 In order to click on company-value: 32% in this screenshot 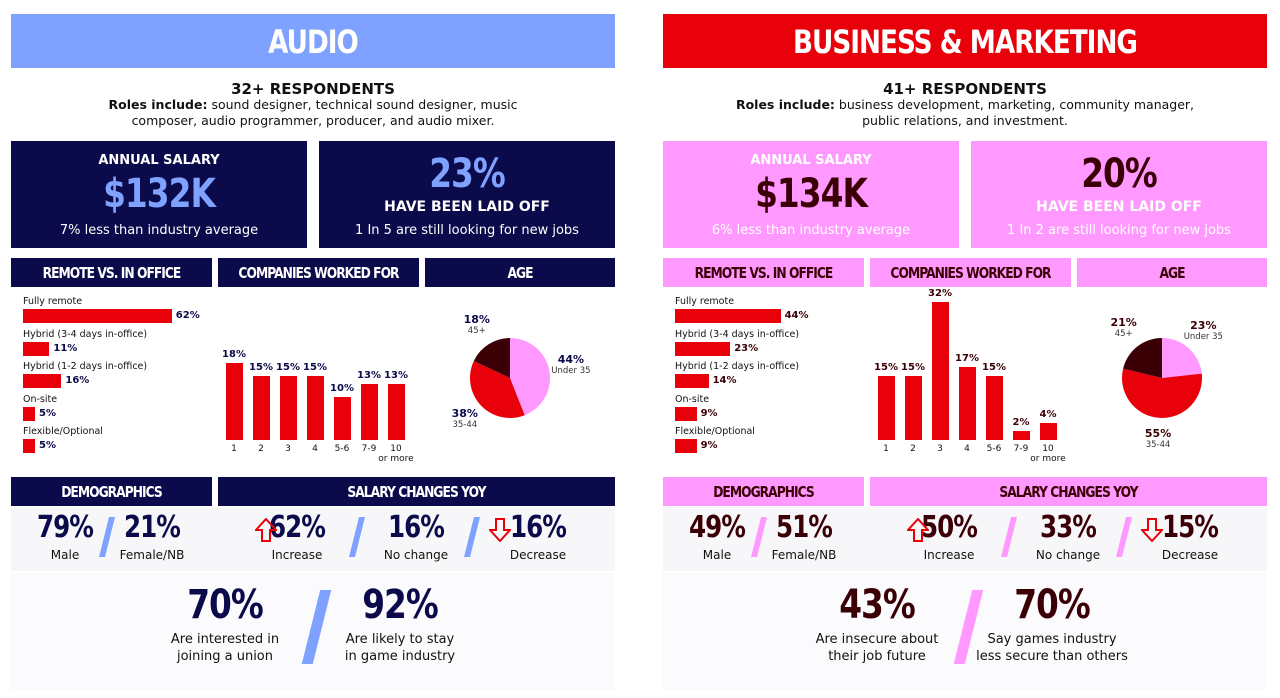, I will do `click(940, 294)`.